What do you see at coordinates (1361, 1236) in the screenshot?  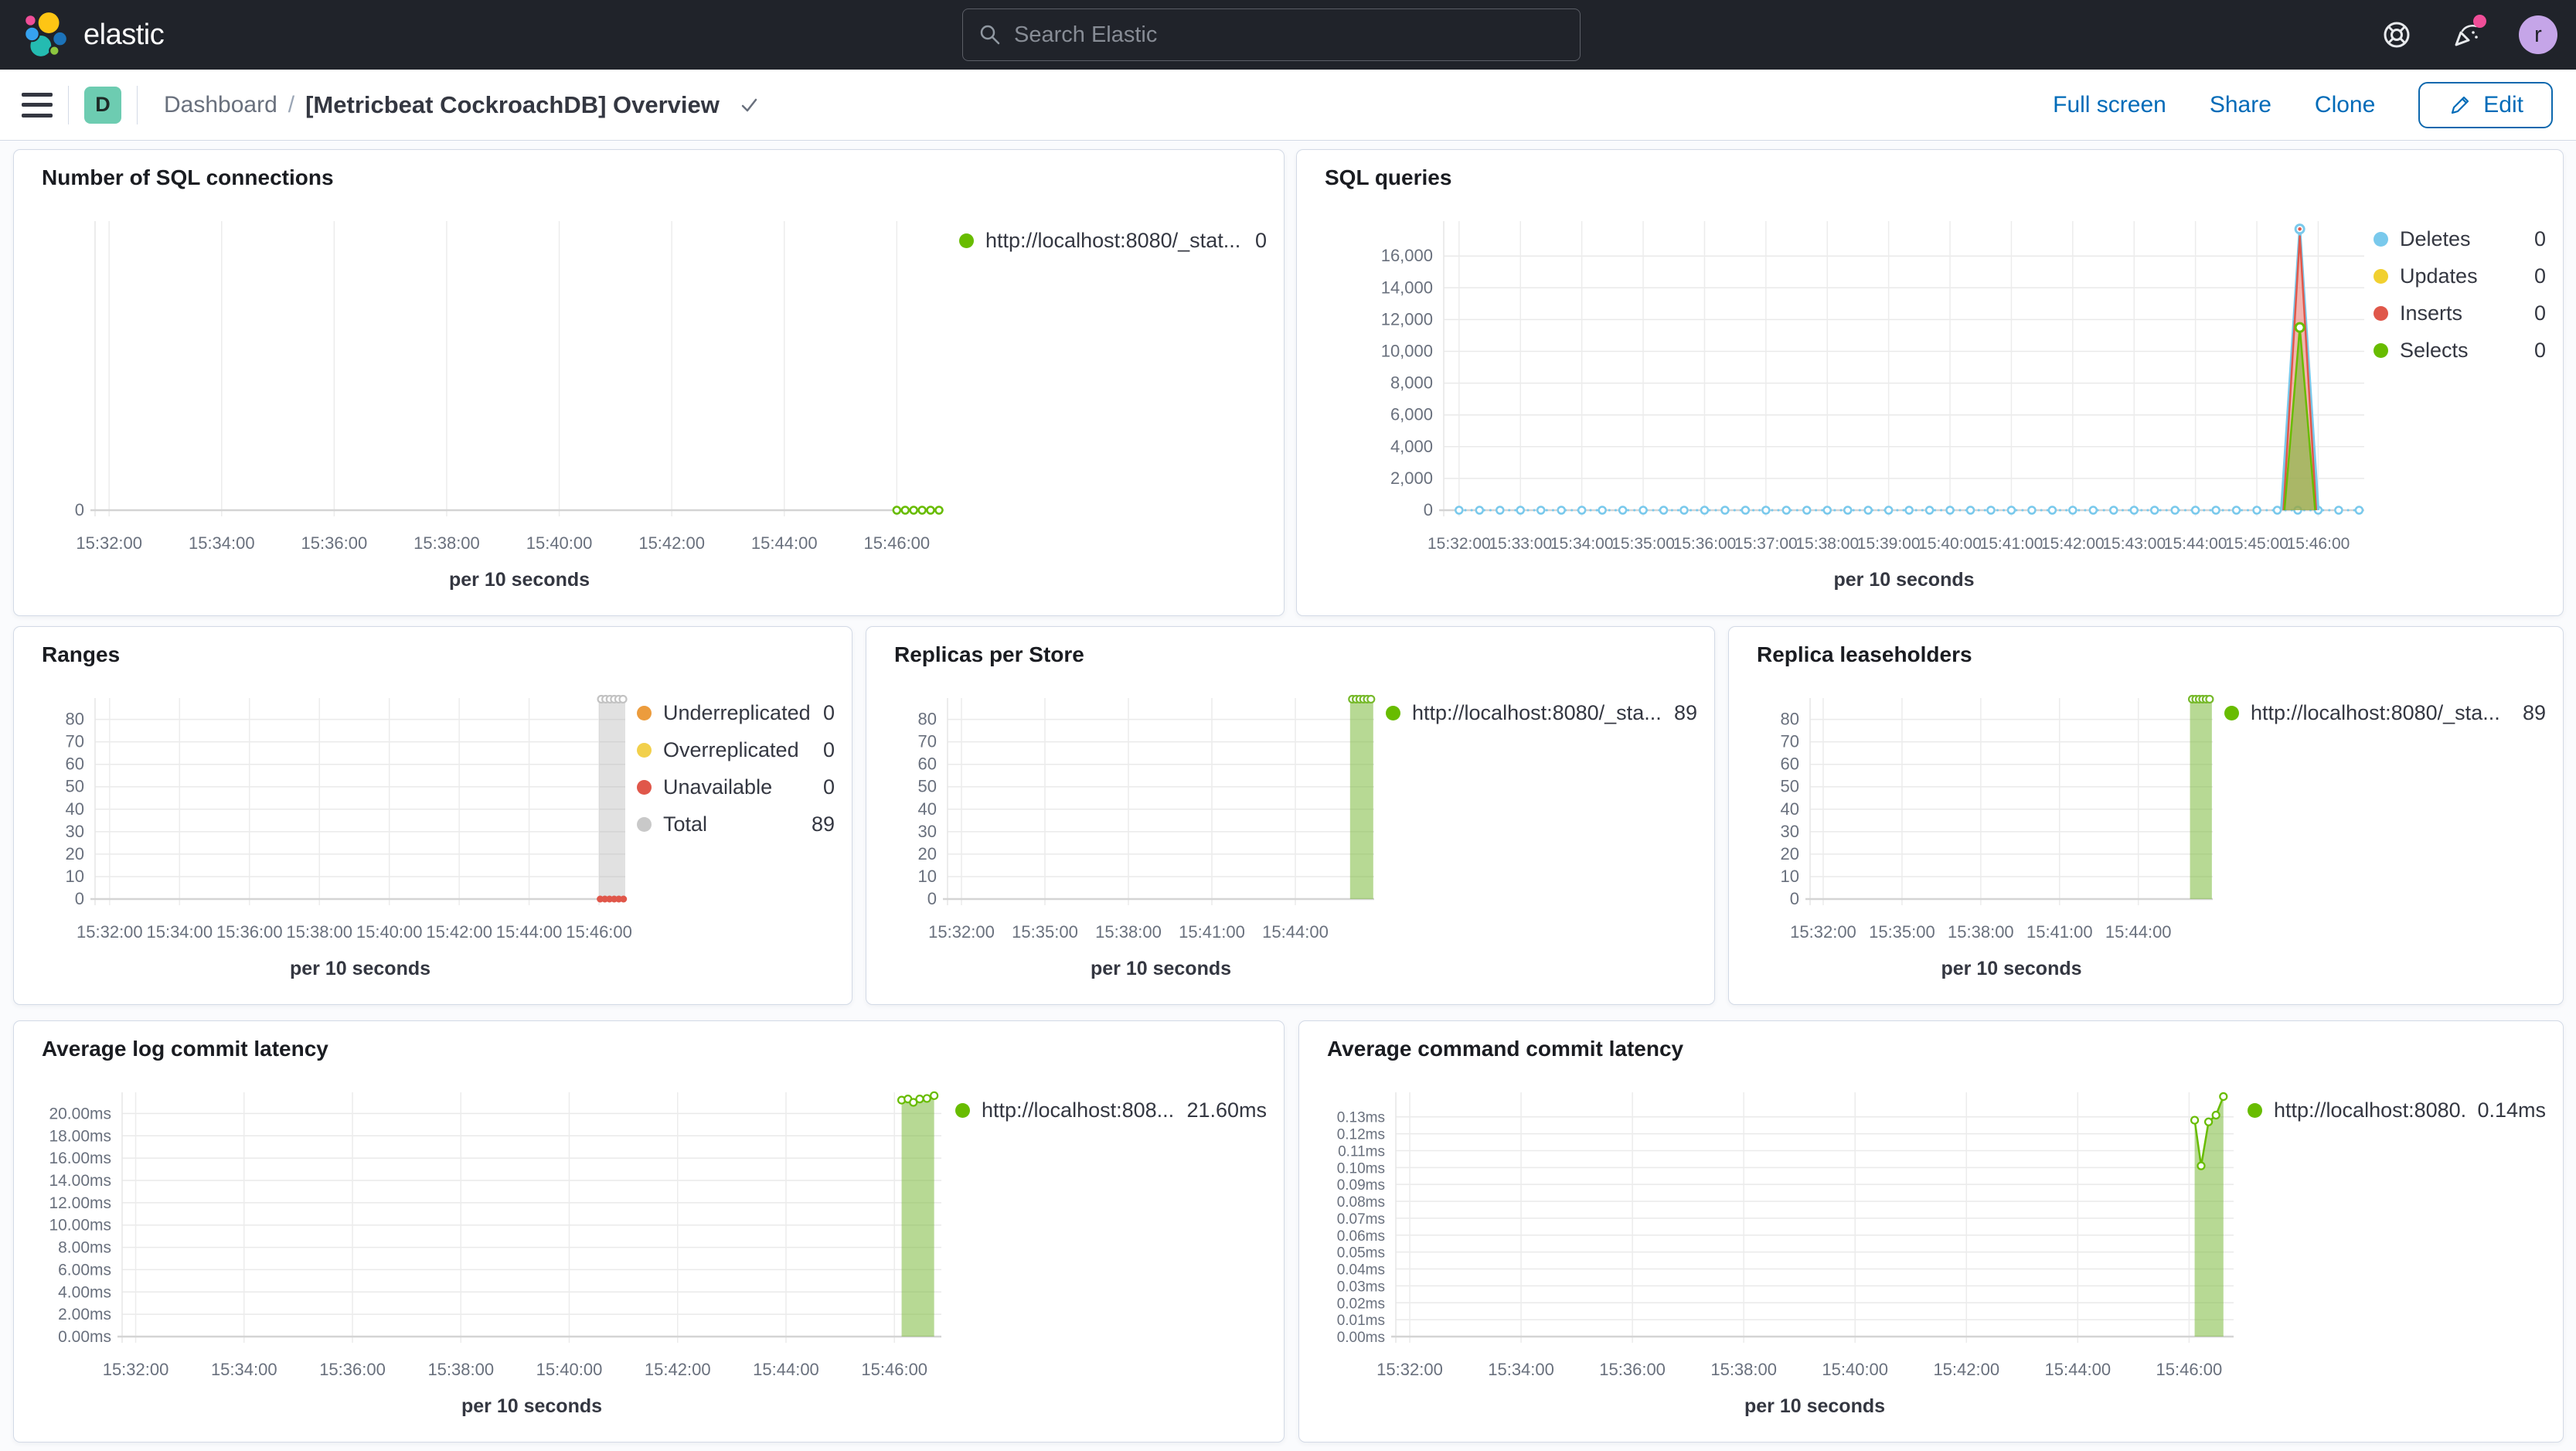 I see `svg-text: 0.06ms` at bounding box center [1361, 1236].